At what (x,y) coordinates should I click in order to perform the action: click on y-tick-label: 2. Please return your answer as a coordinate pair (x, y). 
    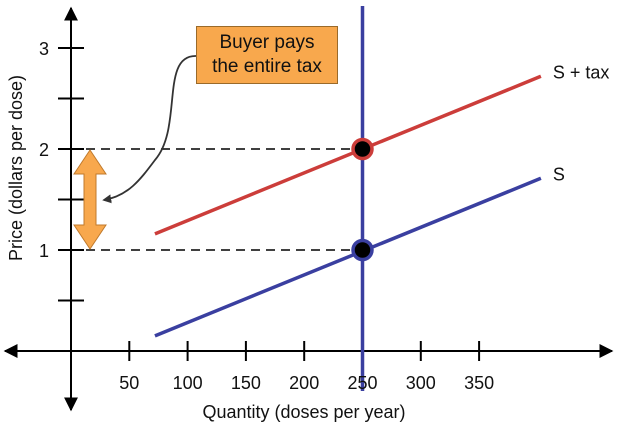
    Looking at the image, I should click on (44, 150).